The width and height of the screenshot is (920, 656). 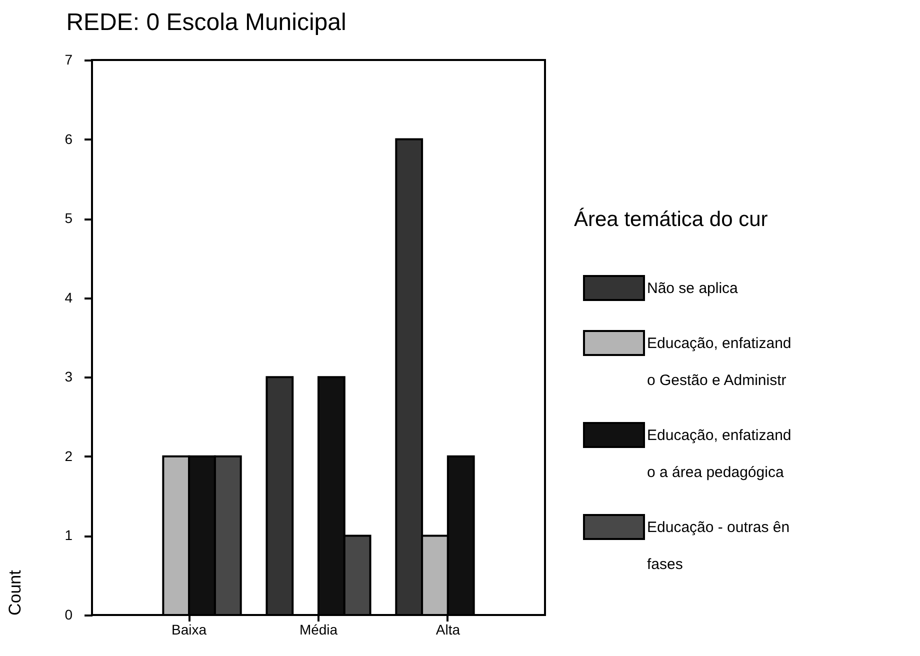 I want to click on legend-title: Área temática do cur, so click(x=671, y=219).